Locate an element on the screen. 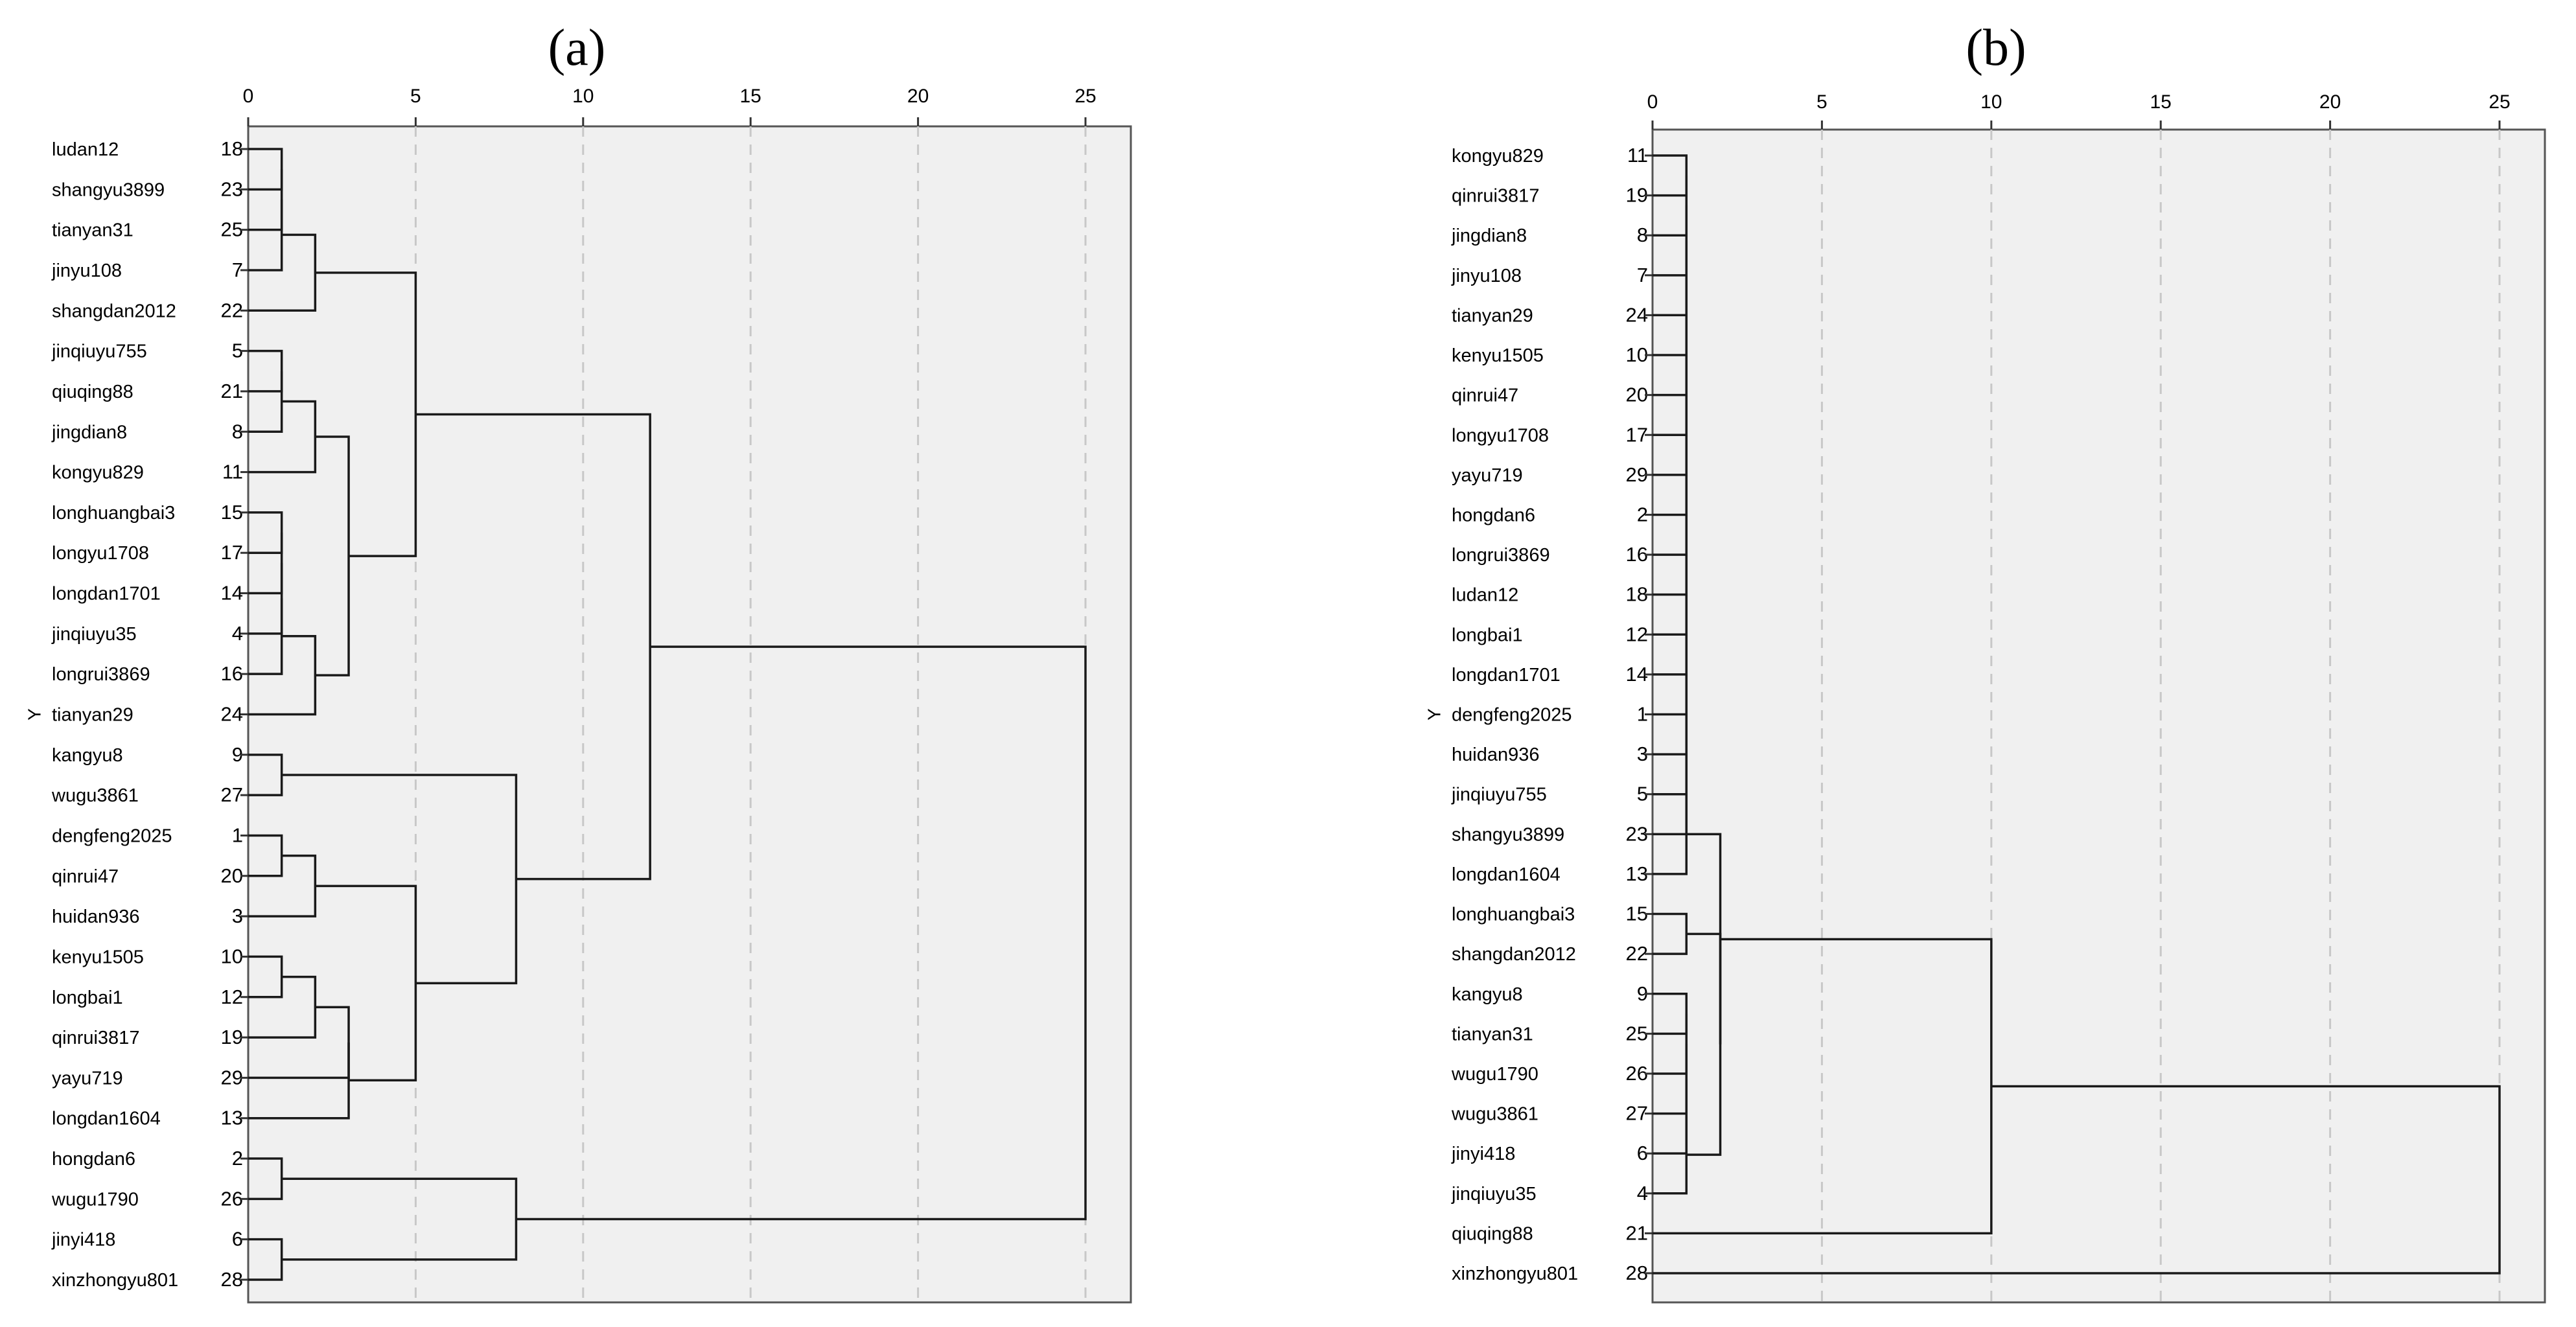 Image resolution: width=2576 pixels, height=1327 pixels. leaf-label: qinrui3817 is located at coordinates (1495, 196).